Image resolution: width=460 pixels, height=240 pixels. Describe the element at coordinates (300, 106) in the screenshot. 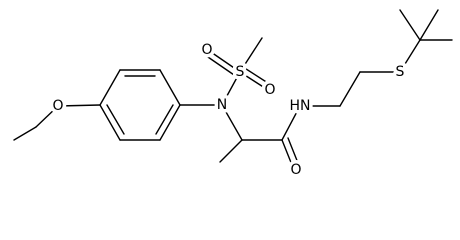

I see `atom-label: HN` at that location.